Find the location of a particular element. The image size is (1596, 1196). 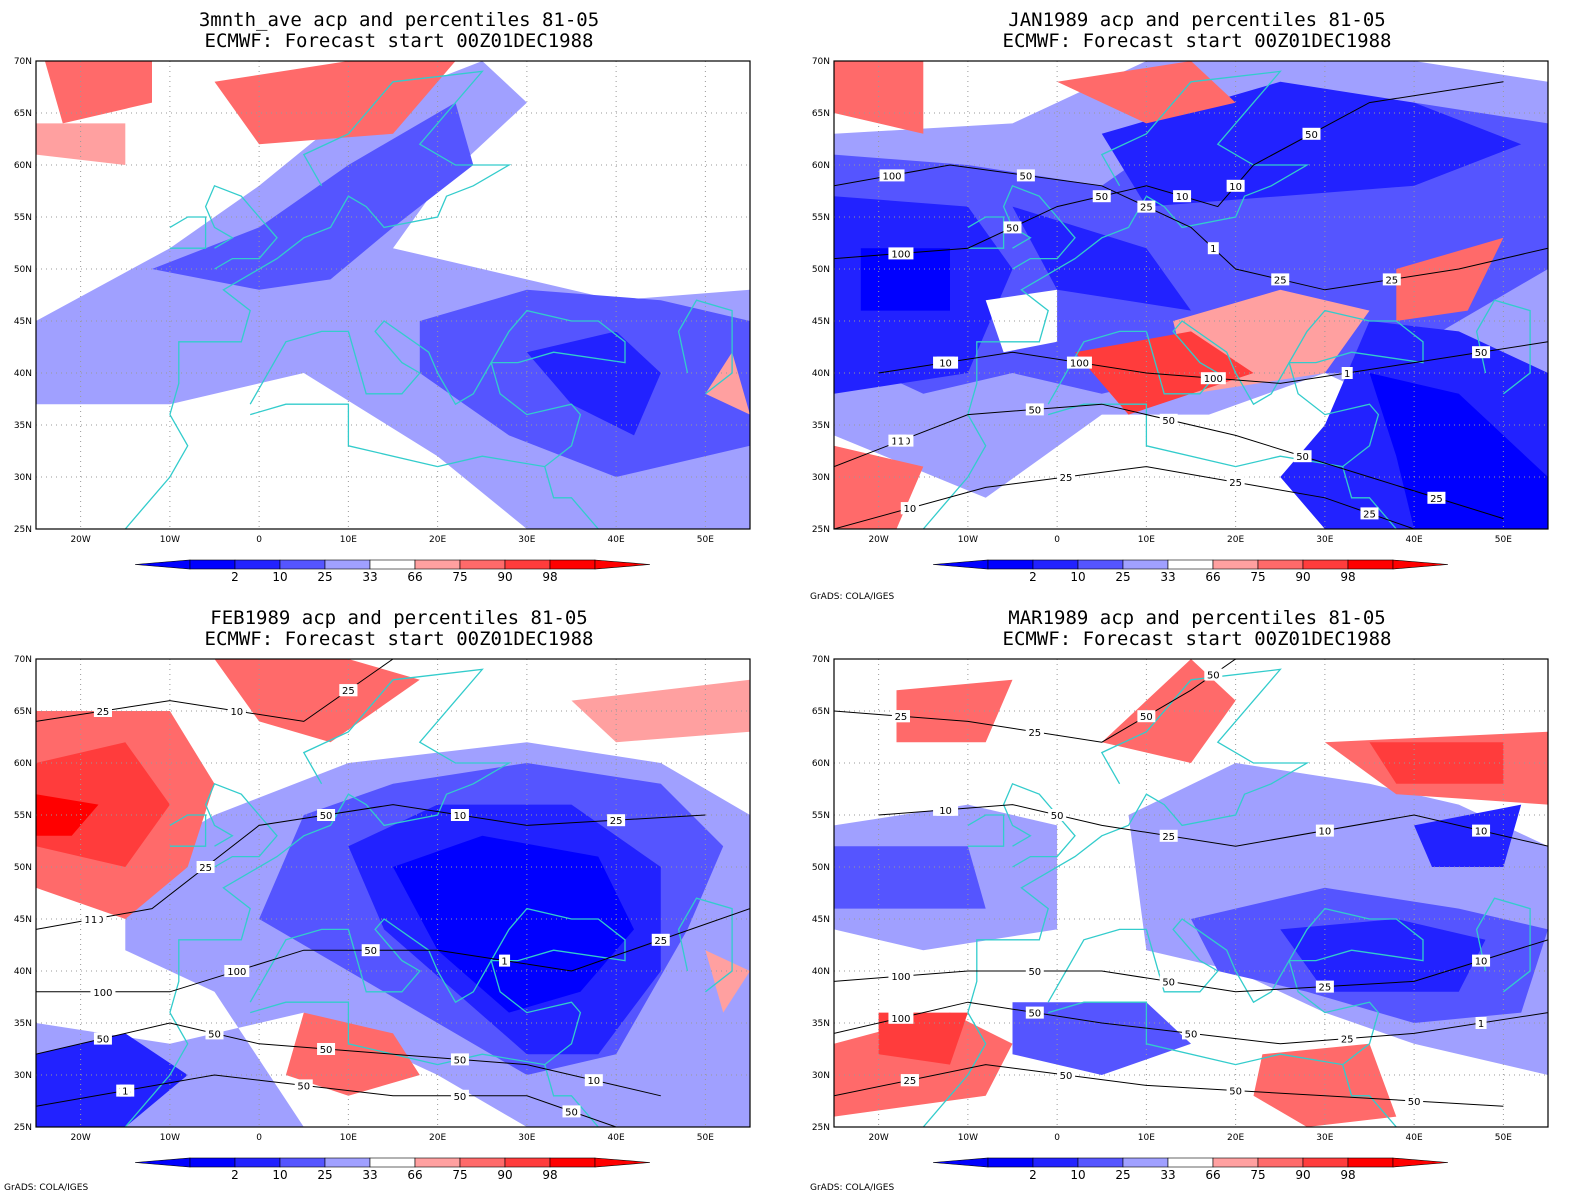

grads-credit-mar: GrADS: COLA/IGES is located at coordinates (852, 1188).